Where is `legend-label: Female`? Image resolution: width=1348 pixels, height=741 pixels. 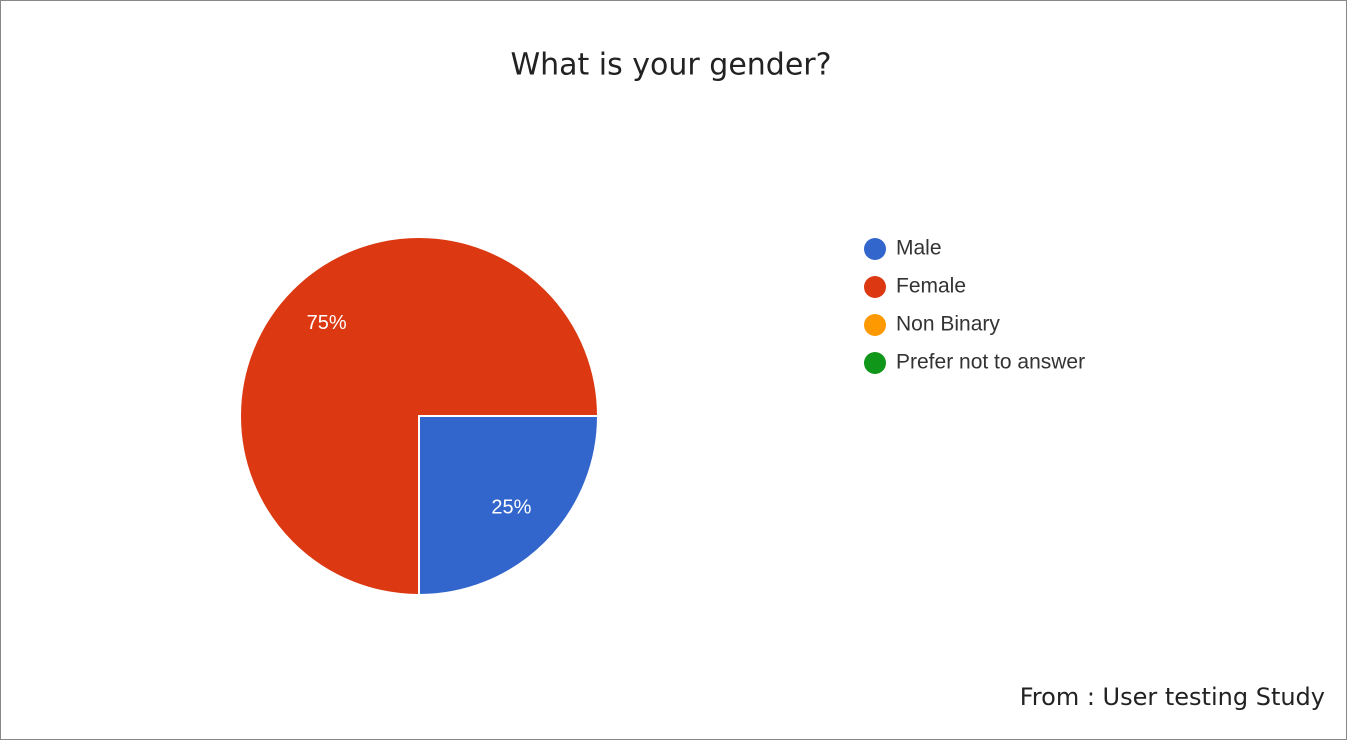
legend-label: Female is located at coordinates (931, 286).